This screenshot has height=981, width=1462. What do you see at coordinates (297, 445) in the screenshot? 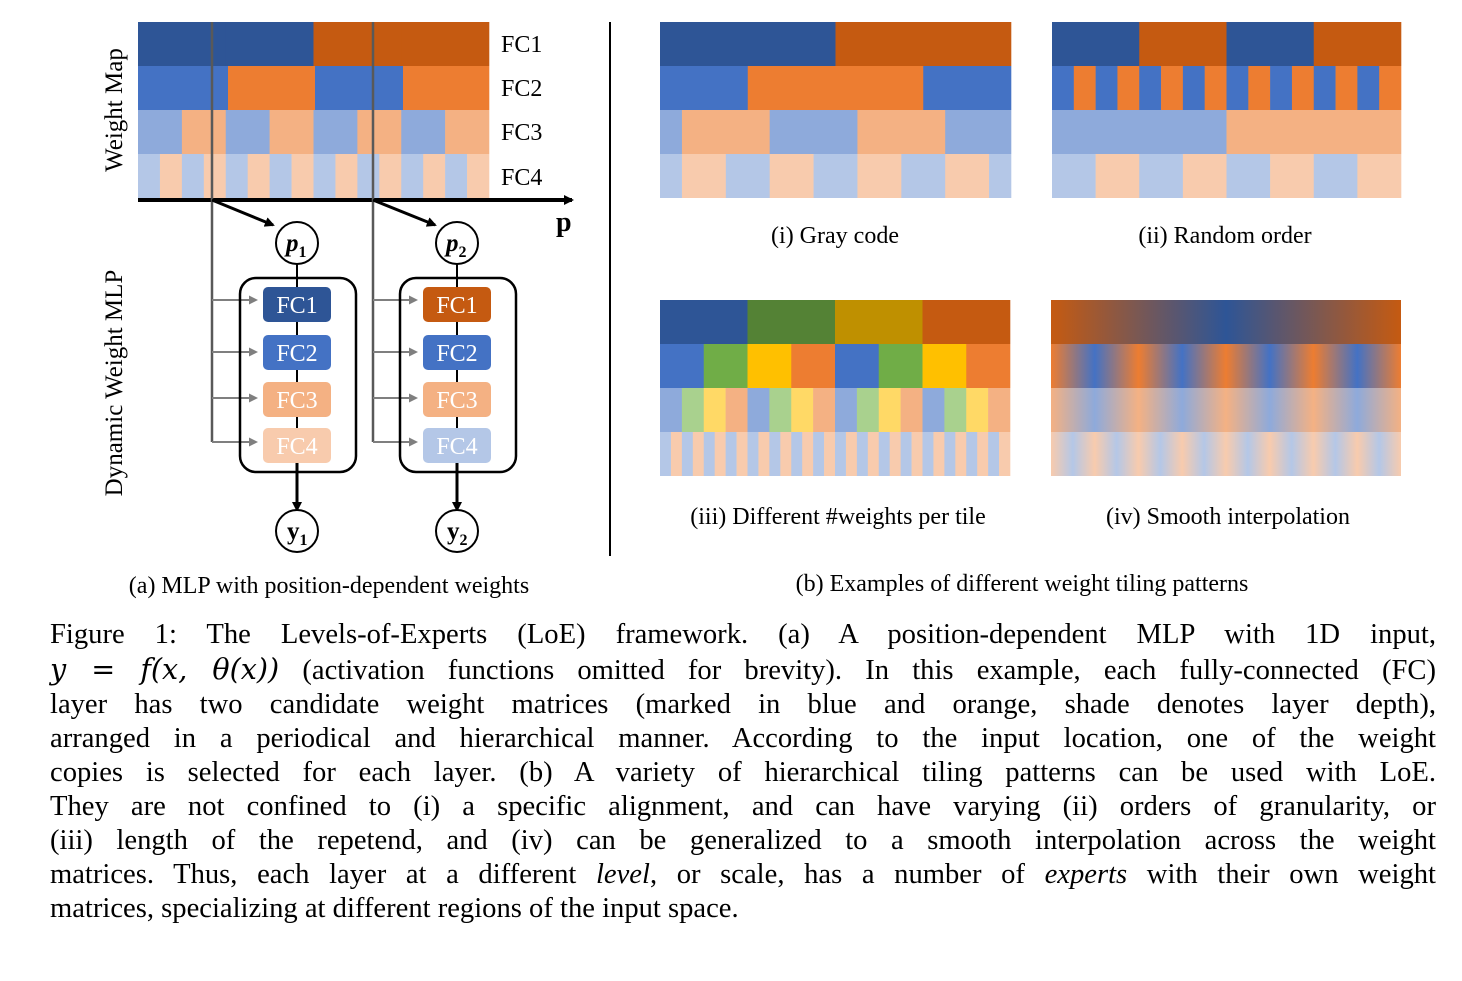
I see `mlp-1-fc4` at bounding box center [297, 445].